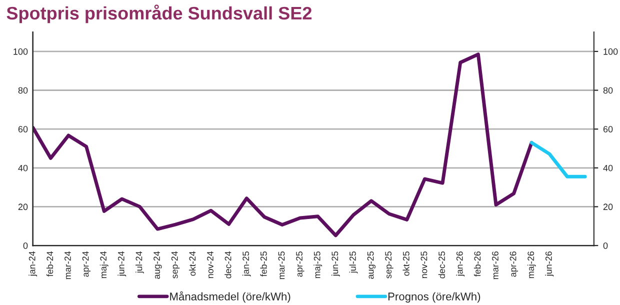 The image size is (620, 305). I want to click on x-tick-label: mar-25, so click(281, 265).